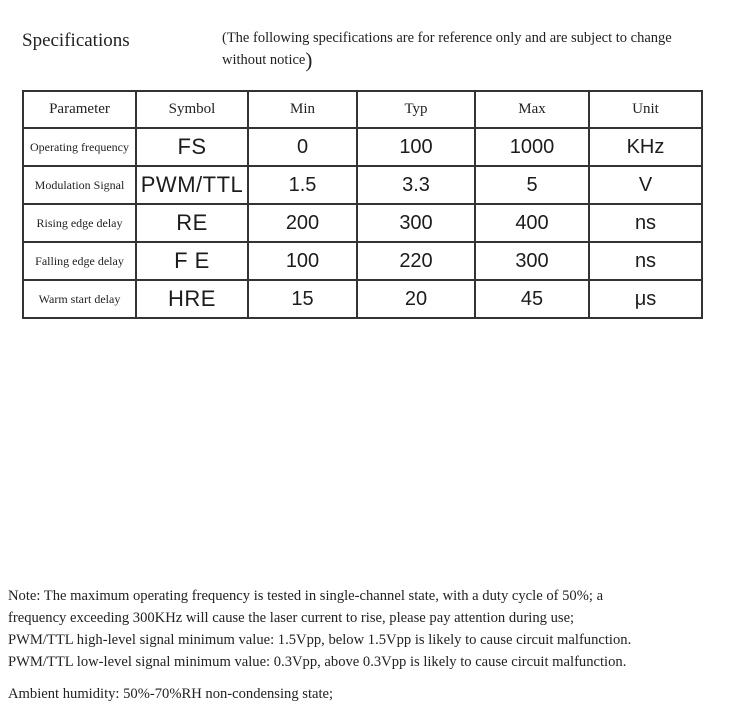 The width and height of the screenshot is (737, 721). What do you see at coordinates (192, 109) in the screenshot?
I see `header-symbol: Symbol` at bounding box center [192, 109].